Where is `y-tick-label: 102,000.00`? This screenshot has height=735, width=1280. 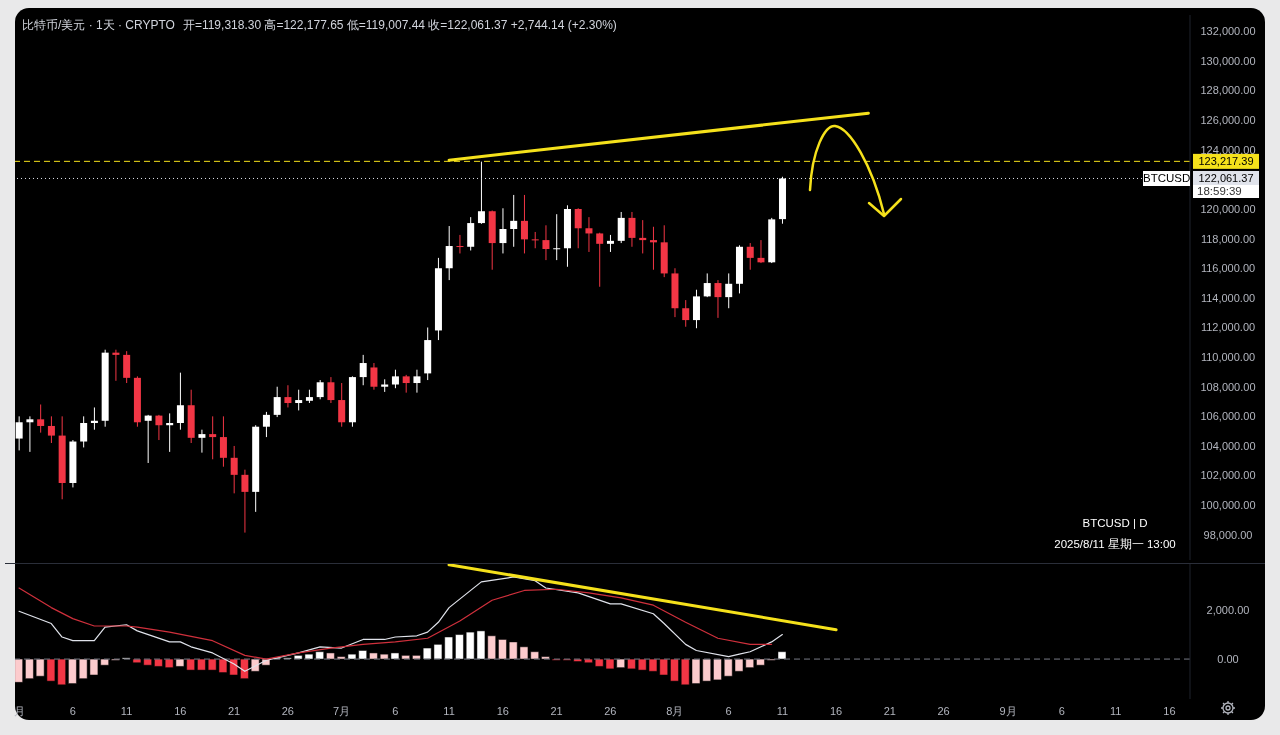
y-tick-label: 102,000.00 is located at coordinates (1228, 475).